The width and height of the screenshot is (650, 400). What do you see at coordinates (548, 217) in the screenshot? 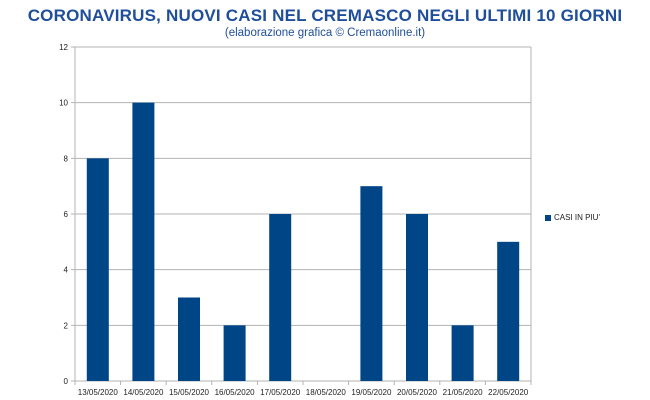
I see `legend-swatch` at bounding box center [548, 217].